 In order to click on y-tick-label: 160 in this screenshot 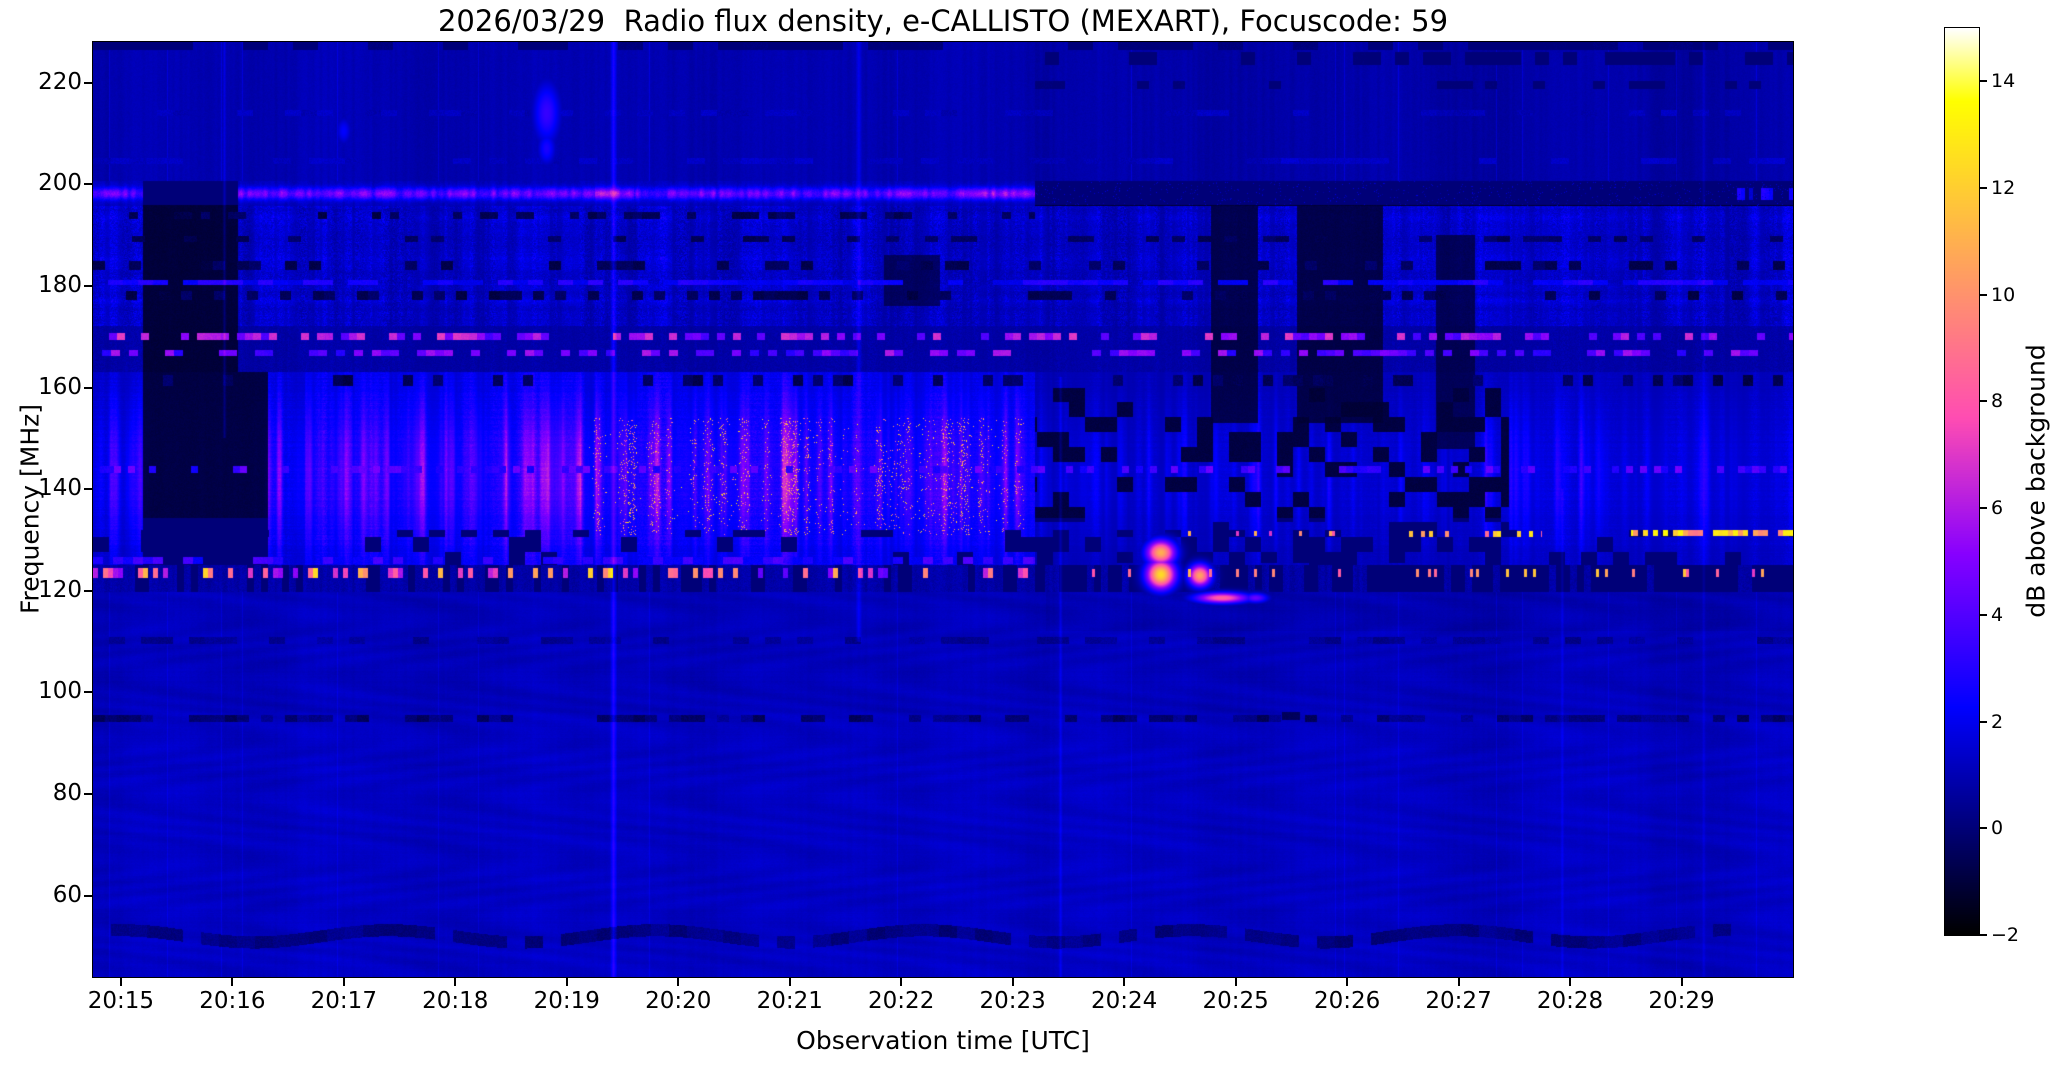, I will do `click(60, 386)`.